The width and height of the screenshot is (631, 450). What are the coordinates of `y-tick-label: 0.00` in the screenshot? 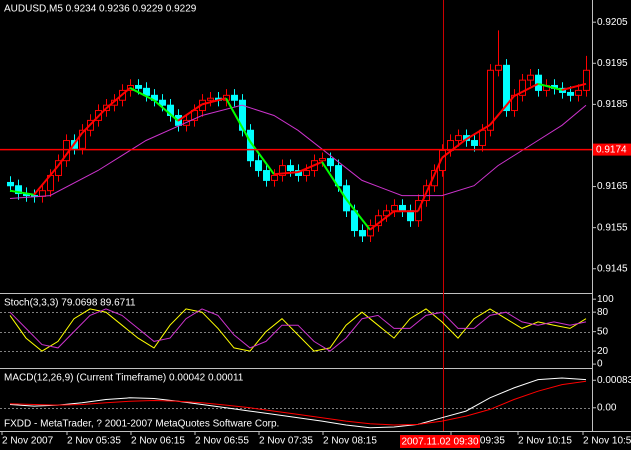 It's located at (607, 407).